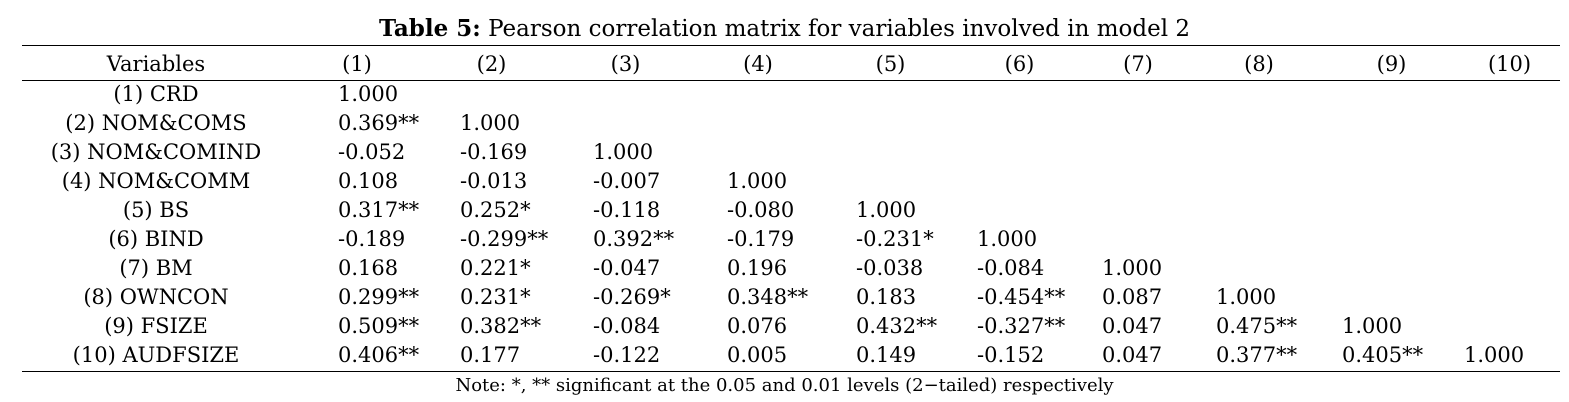 This screenshot has width=1569, height=402. What do you see at coordinates (156, 64) in the screenshot?
I see `column-header-variables: Variables` at bounding box center [156, 64].